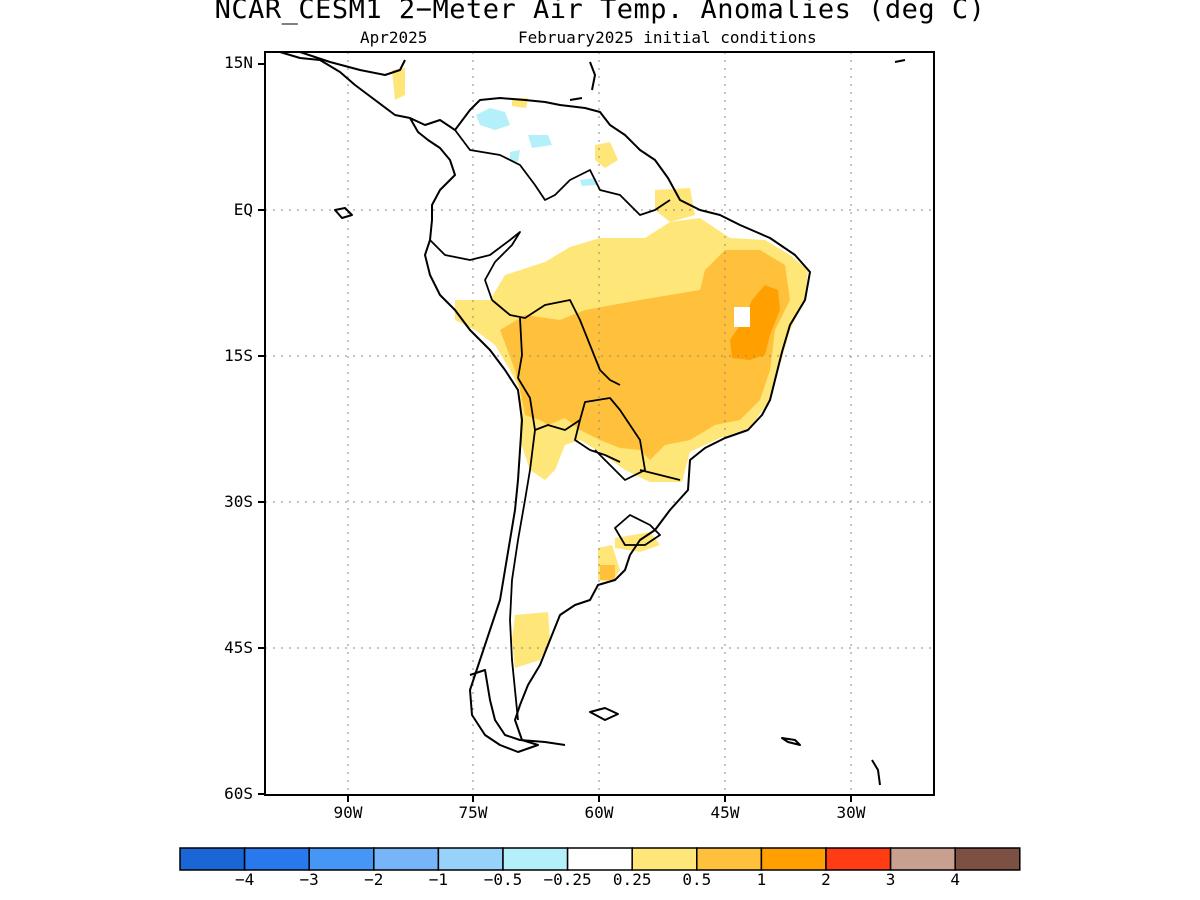 Image resolution: width=1200 pixels, height=900 pixels. What do you see at coordinates (607, 572) in the screenshot?
I see `anomaly-patch-argentina-core` at bounding box center [607, 572].